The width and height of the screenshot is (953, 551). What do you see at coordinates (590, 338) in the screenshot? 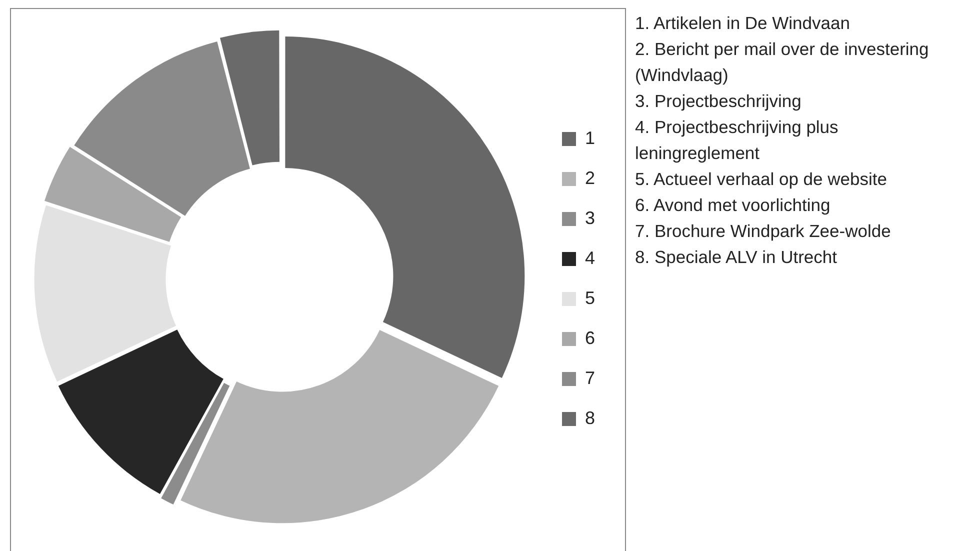
I see `legend-label: 6` at bounding box center [590, 338].